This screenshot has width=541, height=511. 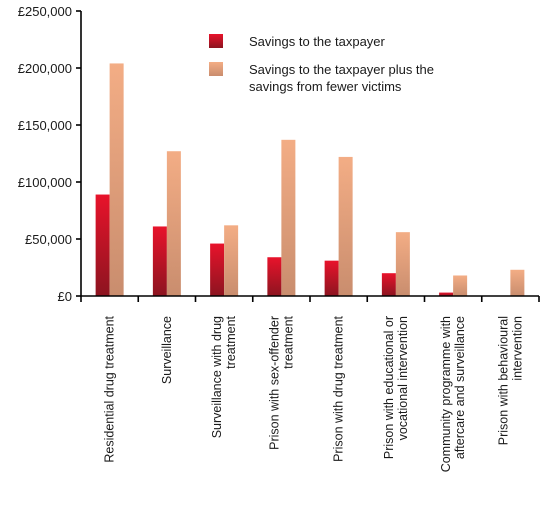 What do you see at coordinates (45, 182) in the screenshot?
I see `y-tick-label: £100,000` at bounding box center [45, 182].